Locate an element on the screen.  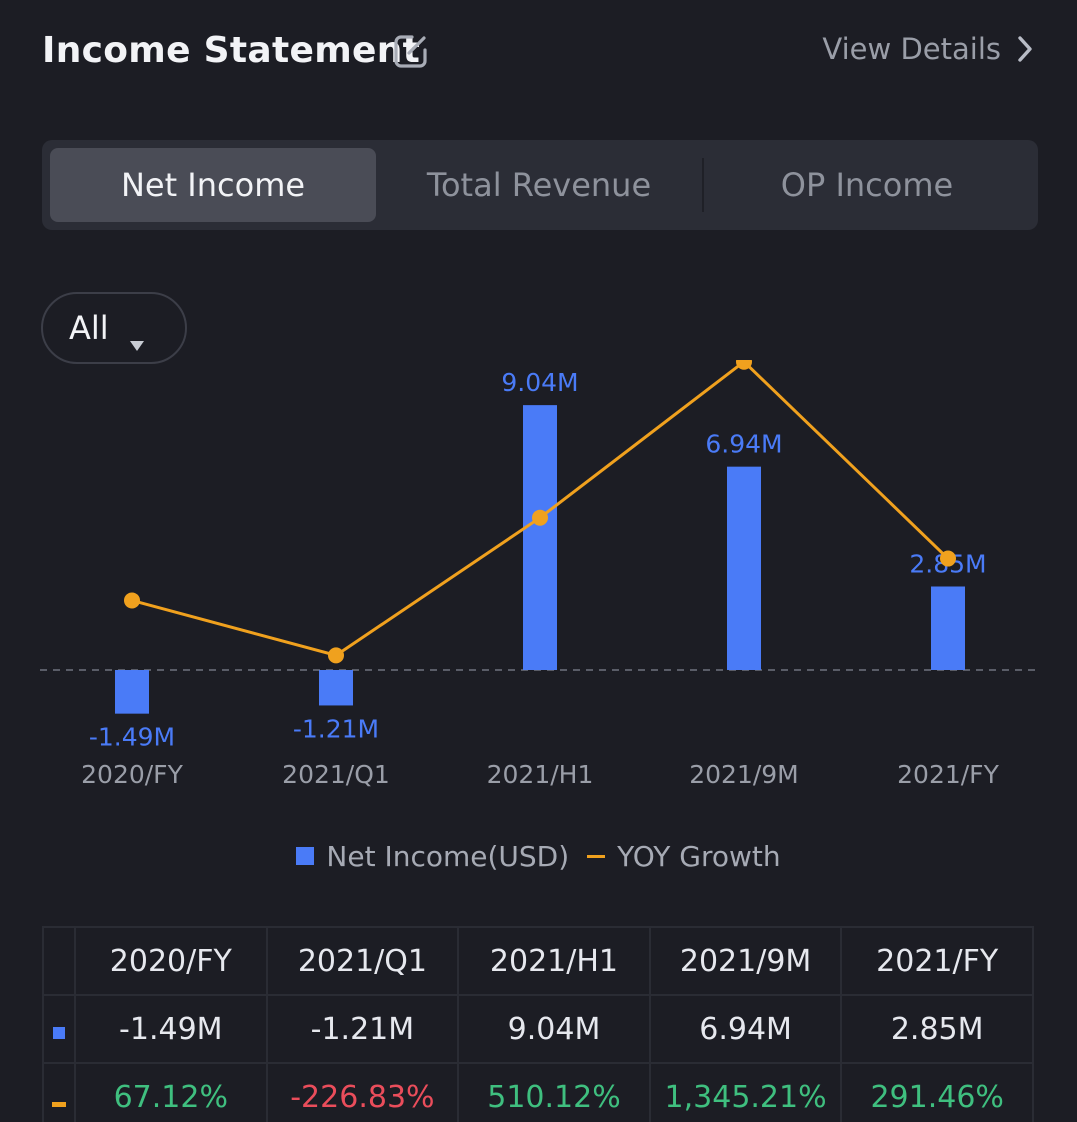
period-filter-label: All is located at coordinates (89, 328).